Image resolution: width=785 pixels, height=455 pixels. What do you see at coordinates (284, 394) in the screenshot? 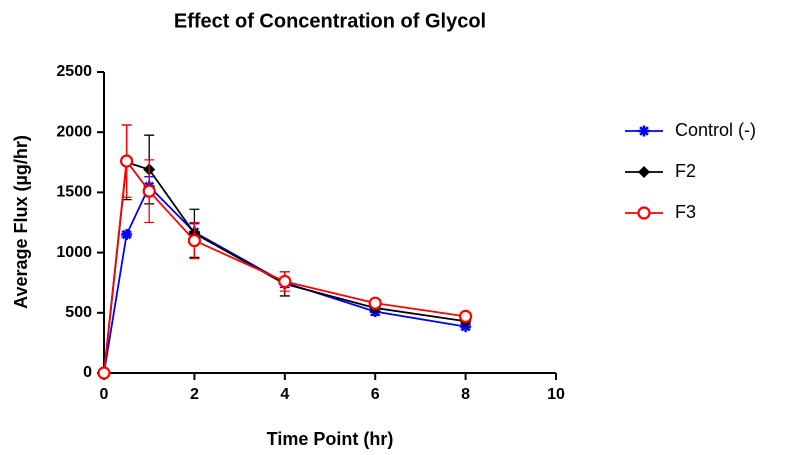
I see `x-tick-label: 4` at bounding box center [284, 394].